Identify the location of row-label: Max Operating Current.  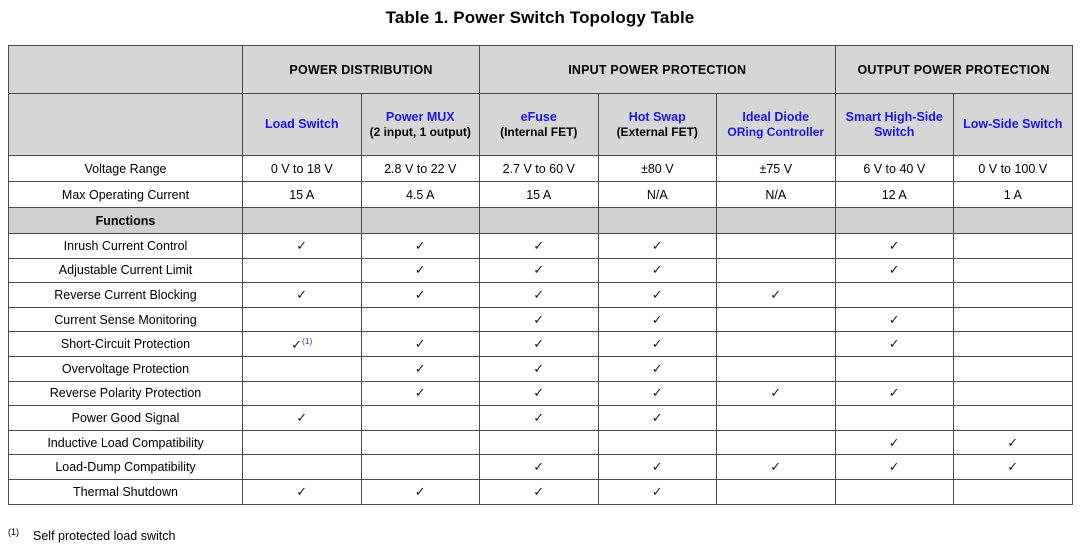
(125, 194).